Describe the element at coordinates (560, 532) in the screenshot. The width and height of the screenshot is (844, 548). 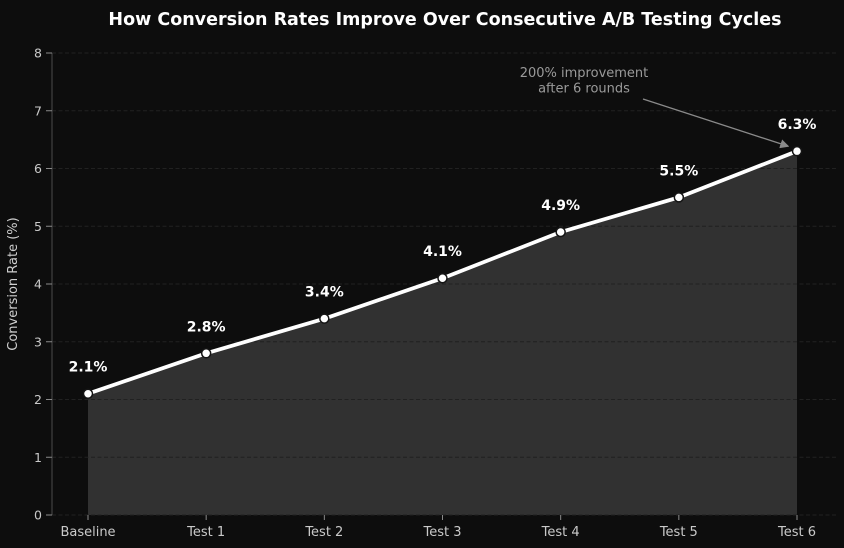
I see `x-tick-label-4: Test 4` at that location.